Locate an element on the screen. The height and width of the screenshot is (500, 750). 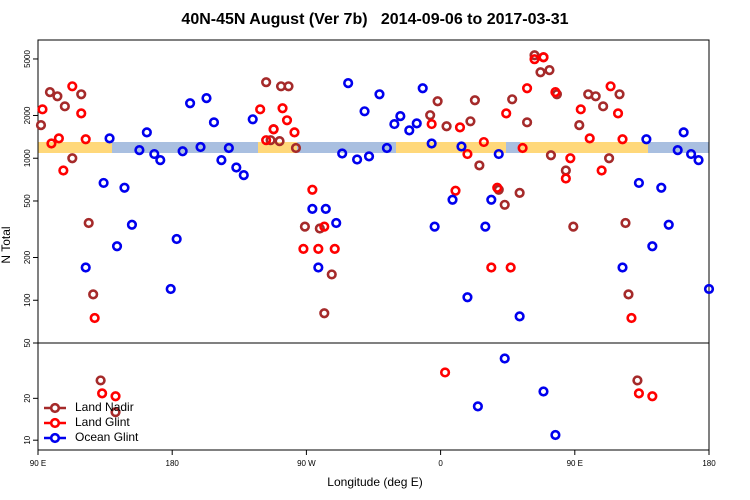
y-tick-label: 50 is located at coordinates (27, 342).